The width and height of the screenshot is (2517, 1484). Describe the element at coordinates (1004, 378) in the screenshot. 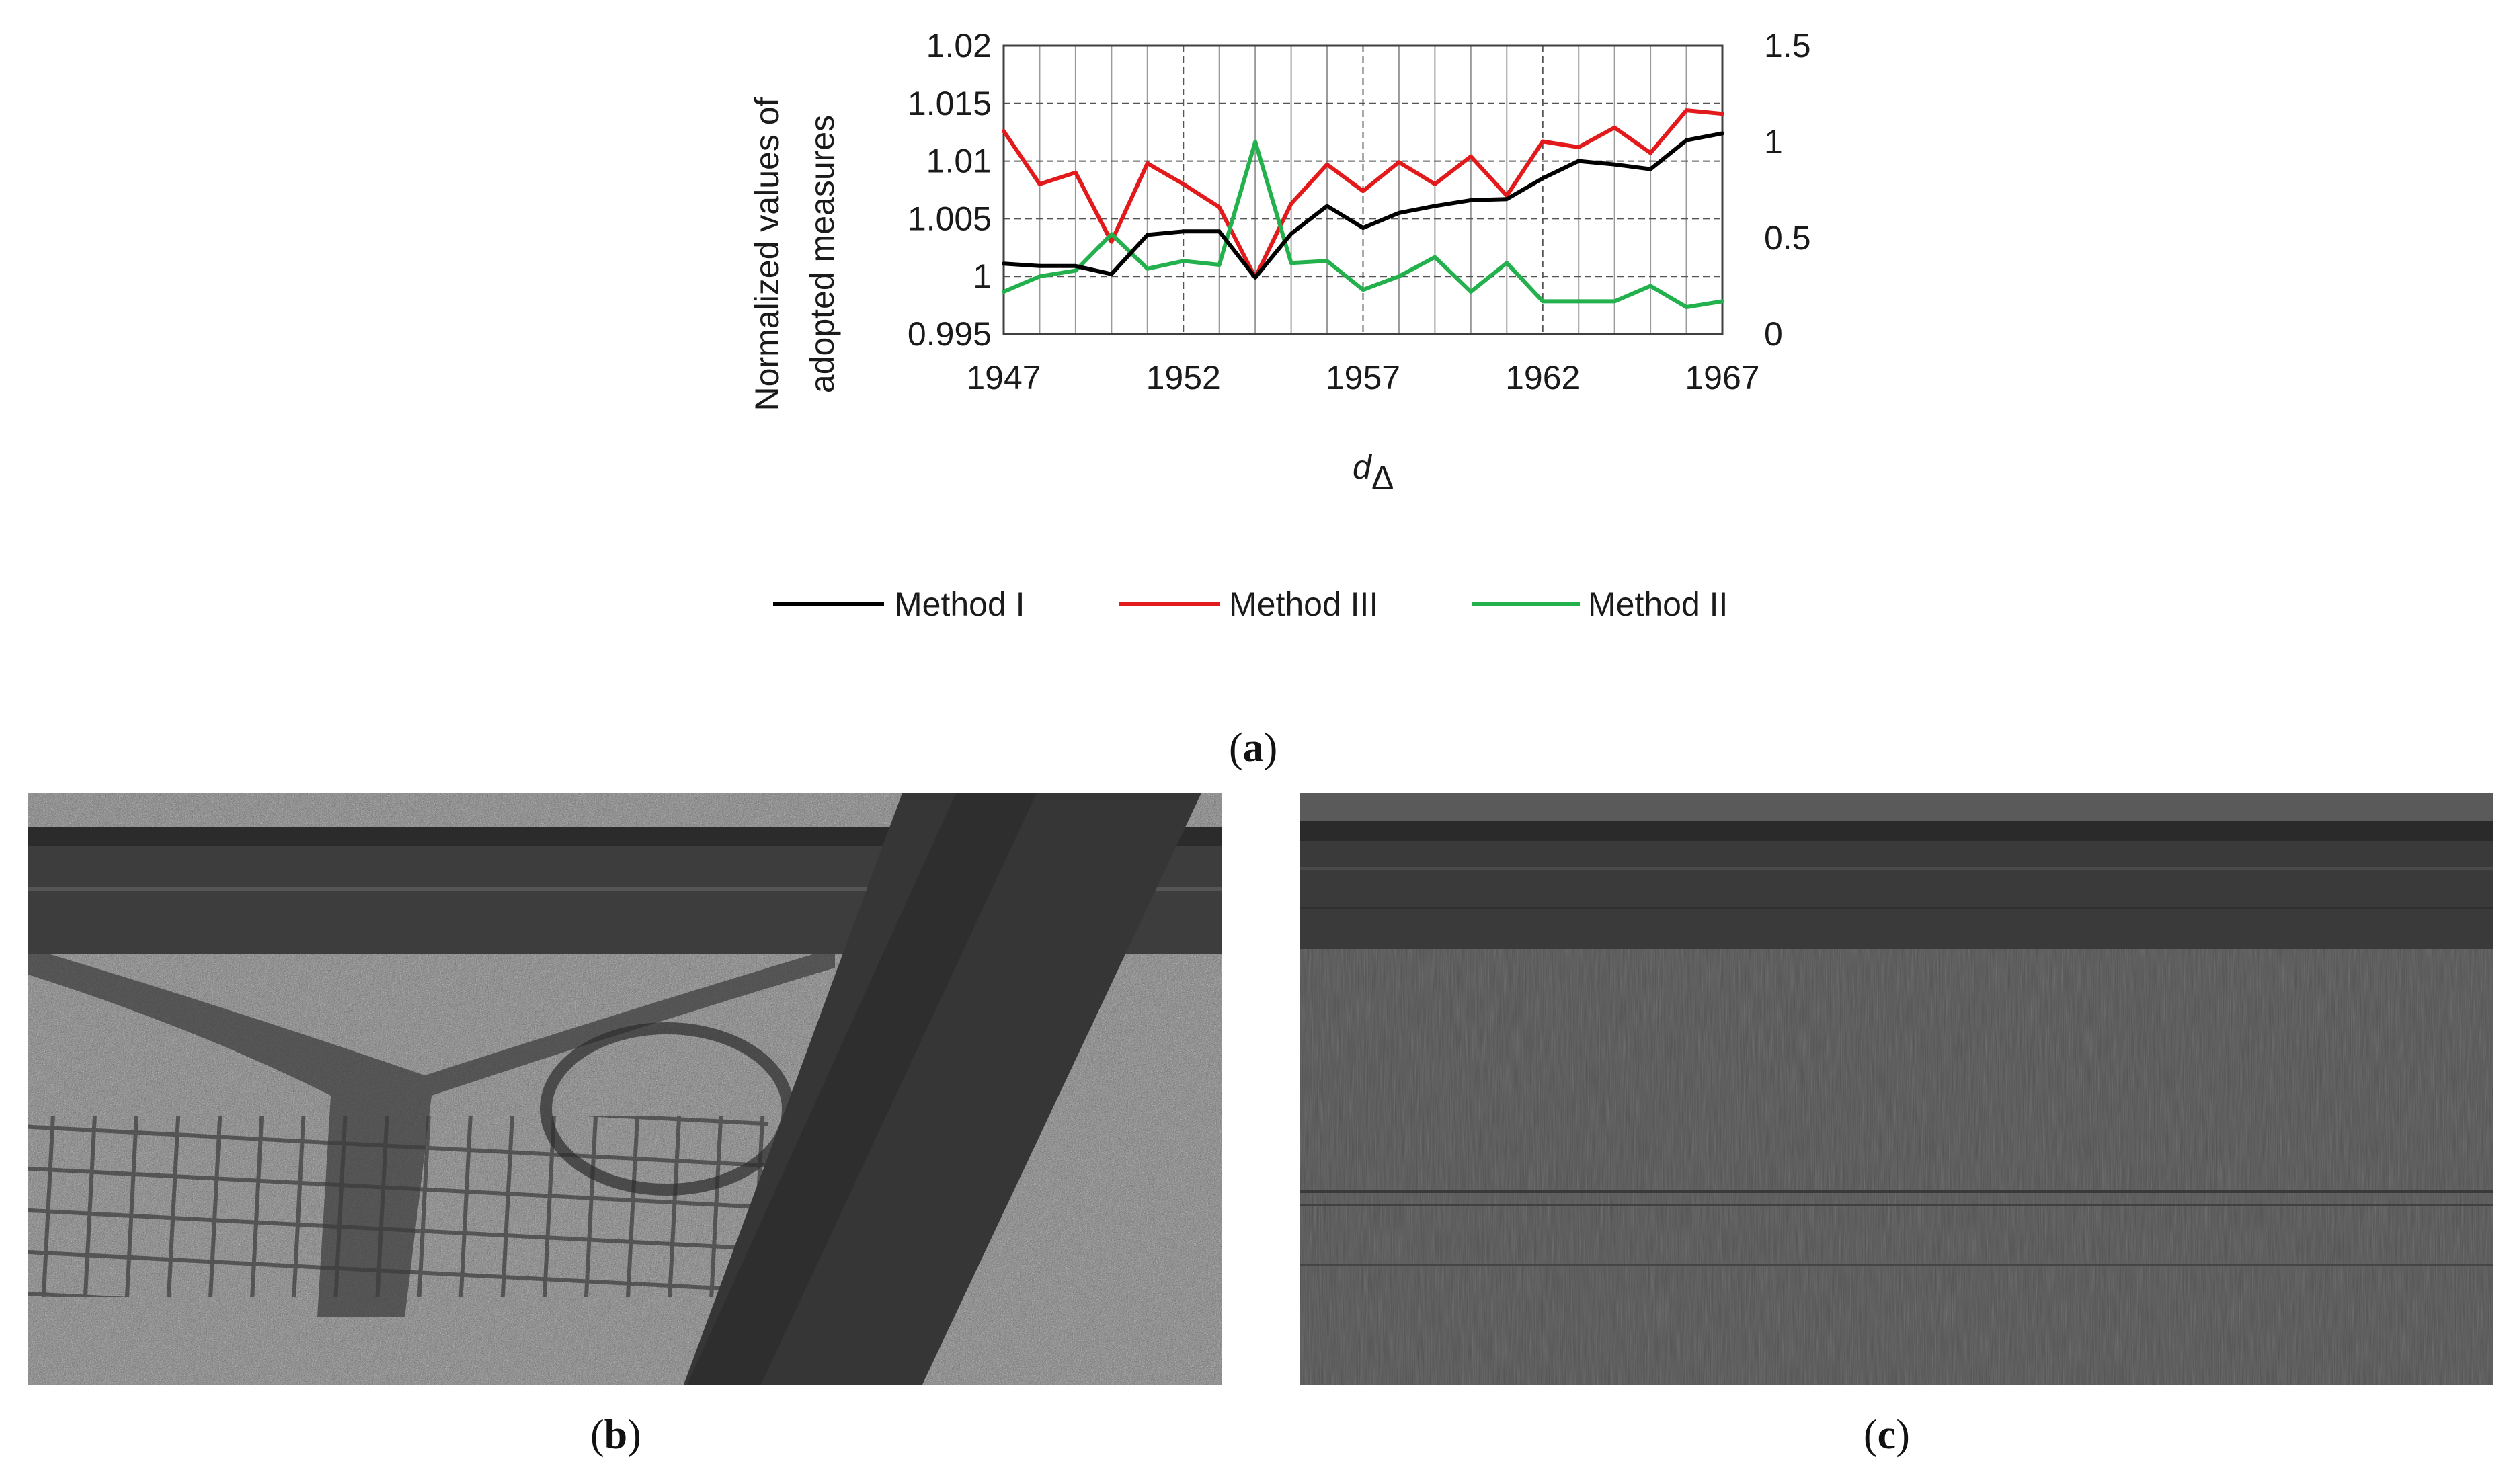

I see `x-tick-label: 1947` at that location.